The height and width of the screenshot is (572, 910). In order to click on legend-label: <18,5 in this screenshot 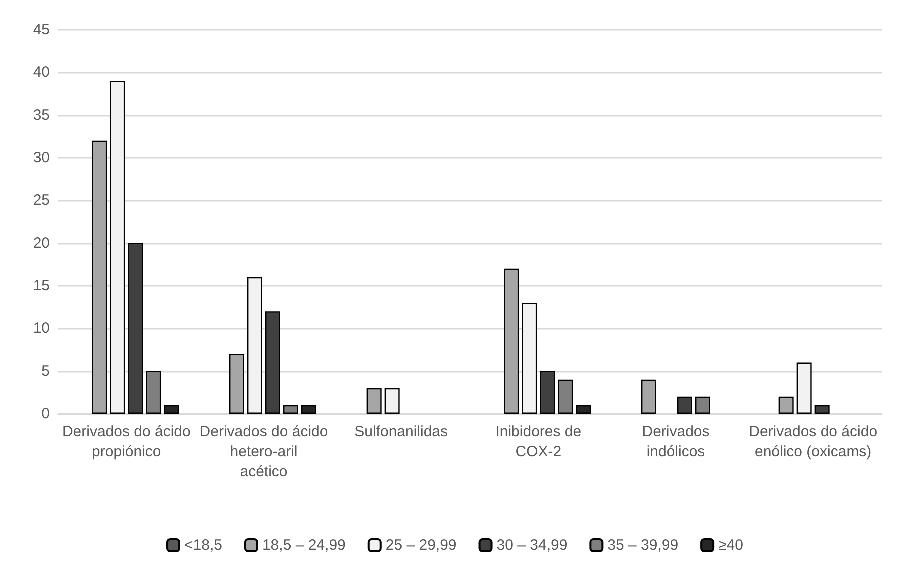, I will do `click(203, 545)`.